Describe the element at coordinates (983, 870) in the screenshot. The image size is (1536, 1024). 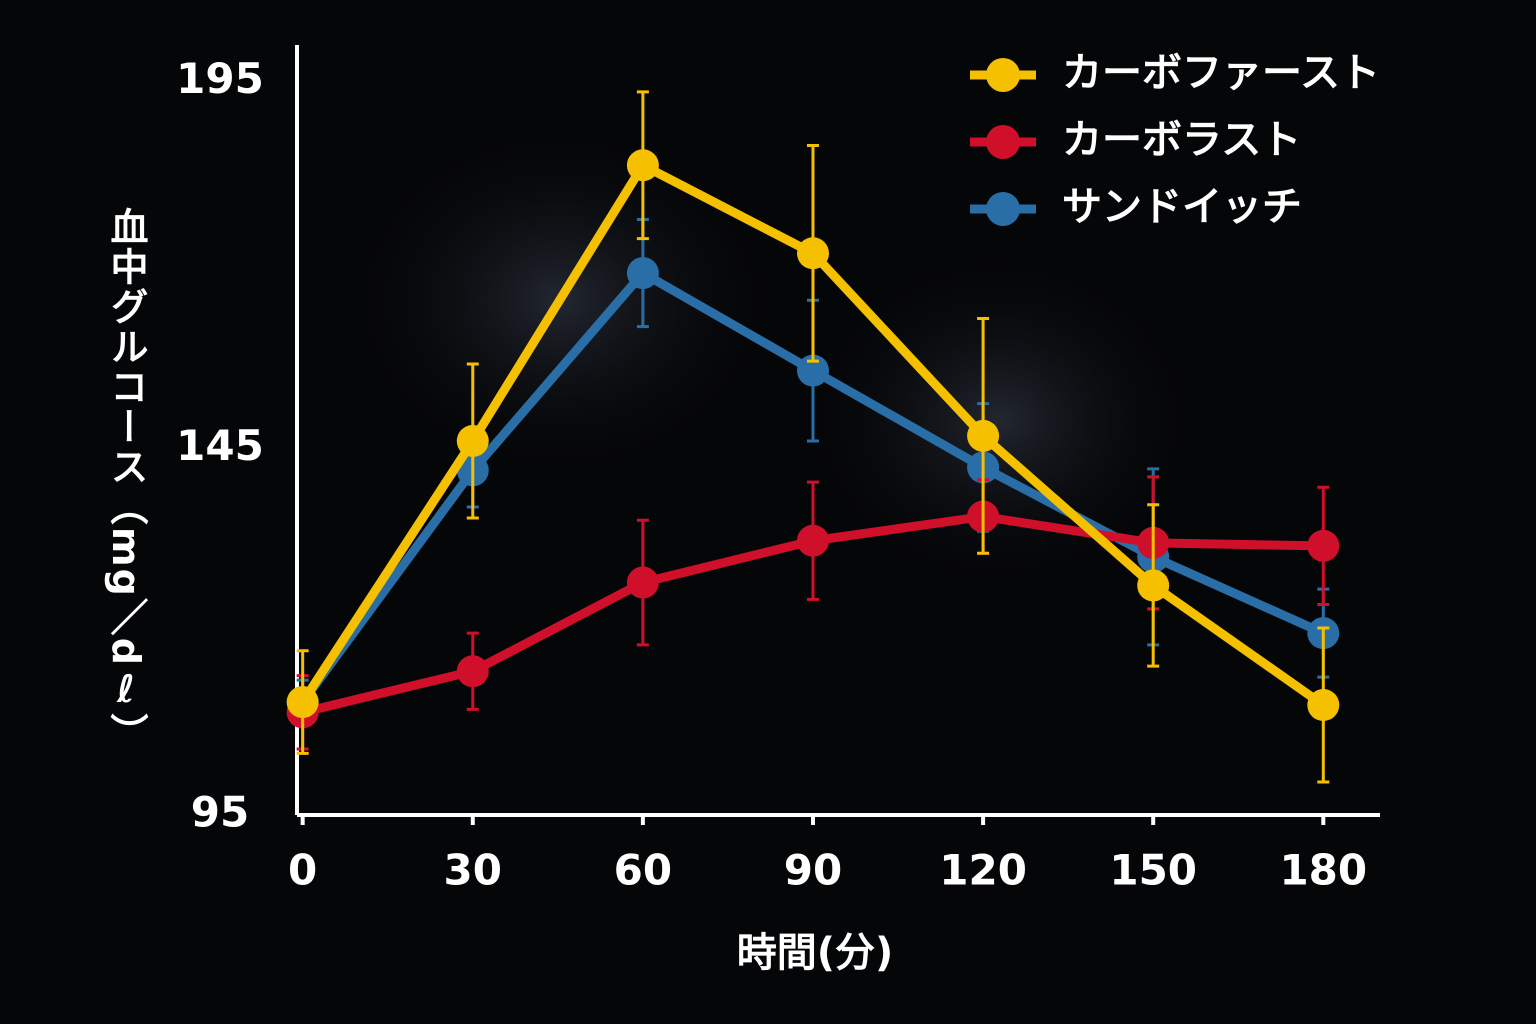
I see `x-tick-label: 120` at that location.